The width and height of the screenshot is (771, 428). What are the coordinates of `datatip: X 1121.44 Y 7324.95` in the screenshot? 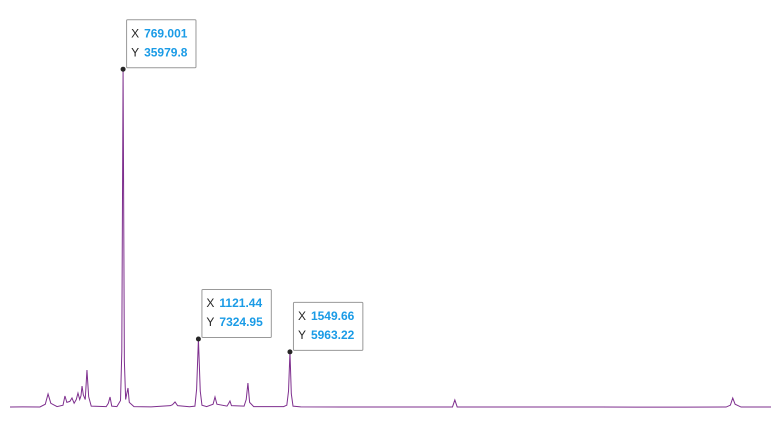 It's located at (233, 315).